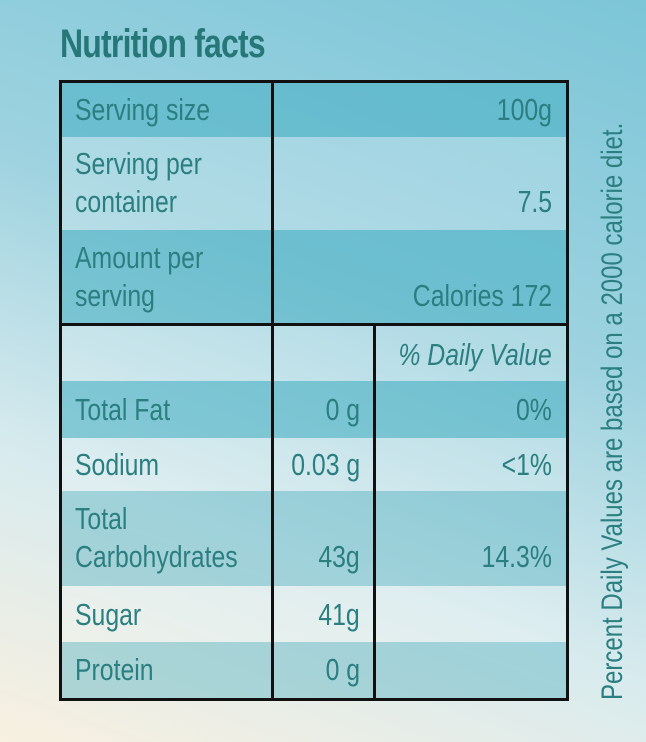 This screenshot has height=742, width=646. Describe the element at coordinates (117, 464) in the screenshot. I see `nutrient-name: Sodium` at that location.